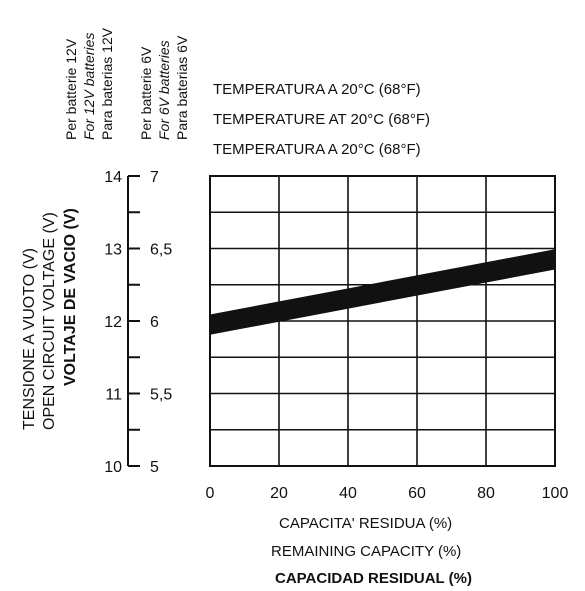 This screenshot has height=591, width=585. Describe the element at coordinates (382, 292) in the screenshot. I see `voltage-band` at that location.